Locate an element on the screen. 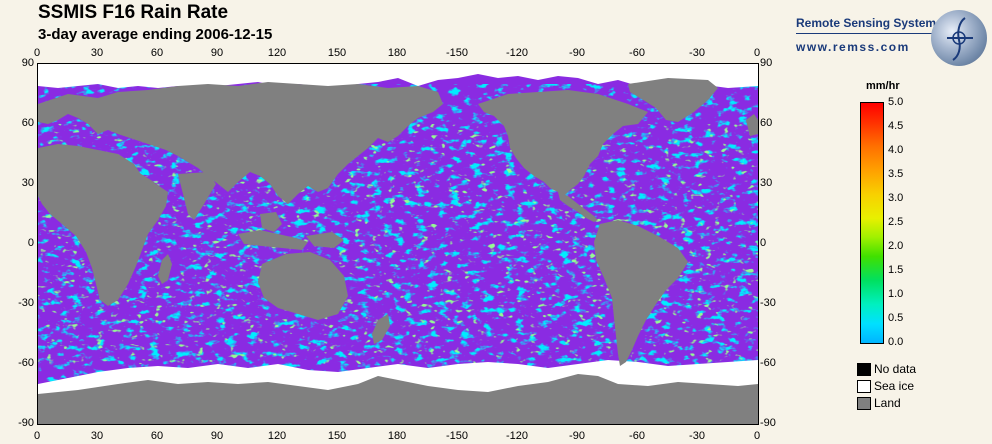  borneo-land is located at coordinates (271, 222).